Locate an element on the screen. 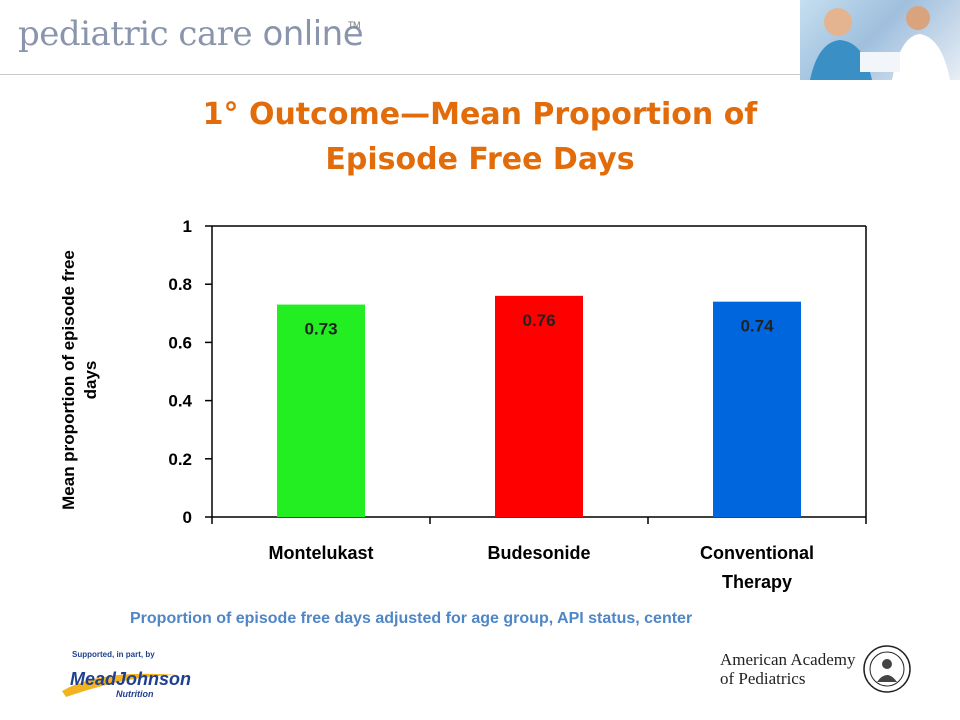 Image resolution: width=960 pixels, height=720 pixels. y-tick-label: 1 is located at coordinates (187, 226).